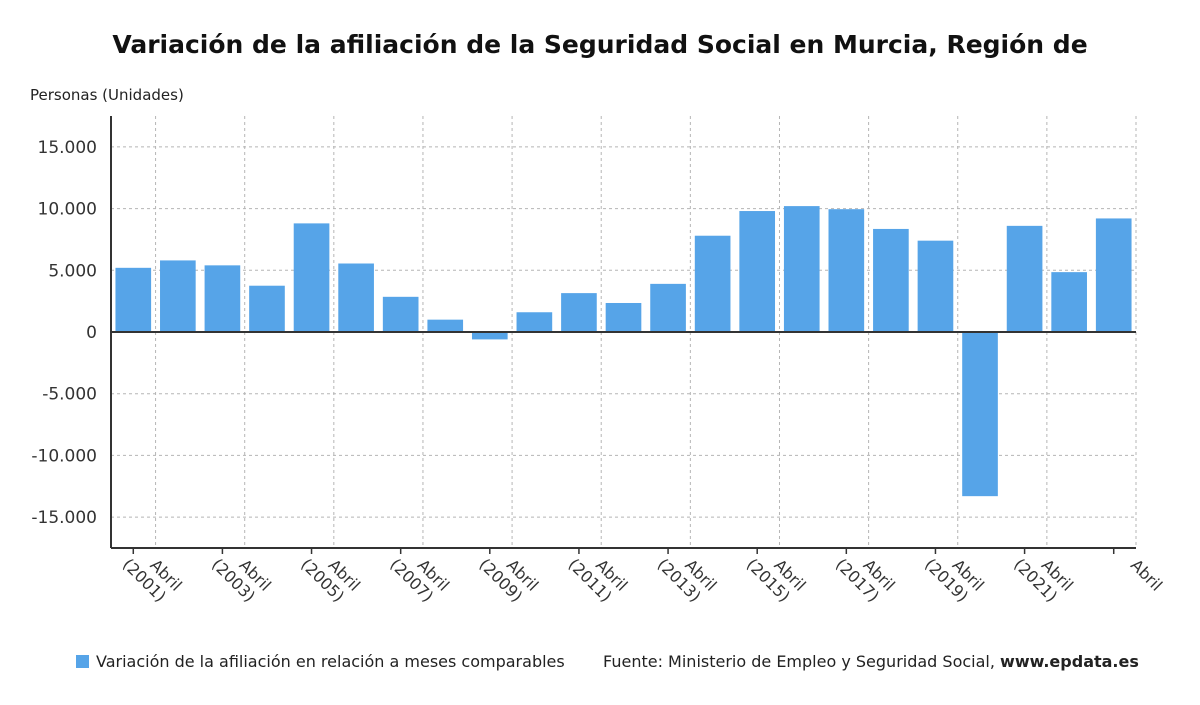  Describe the element at coordinates (64, 333) in the screenshot. I see `y-tick-labels: 15.000 10.000 5.000 0 -5.000 -10.000 -15.000` at that location.